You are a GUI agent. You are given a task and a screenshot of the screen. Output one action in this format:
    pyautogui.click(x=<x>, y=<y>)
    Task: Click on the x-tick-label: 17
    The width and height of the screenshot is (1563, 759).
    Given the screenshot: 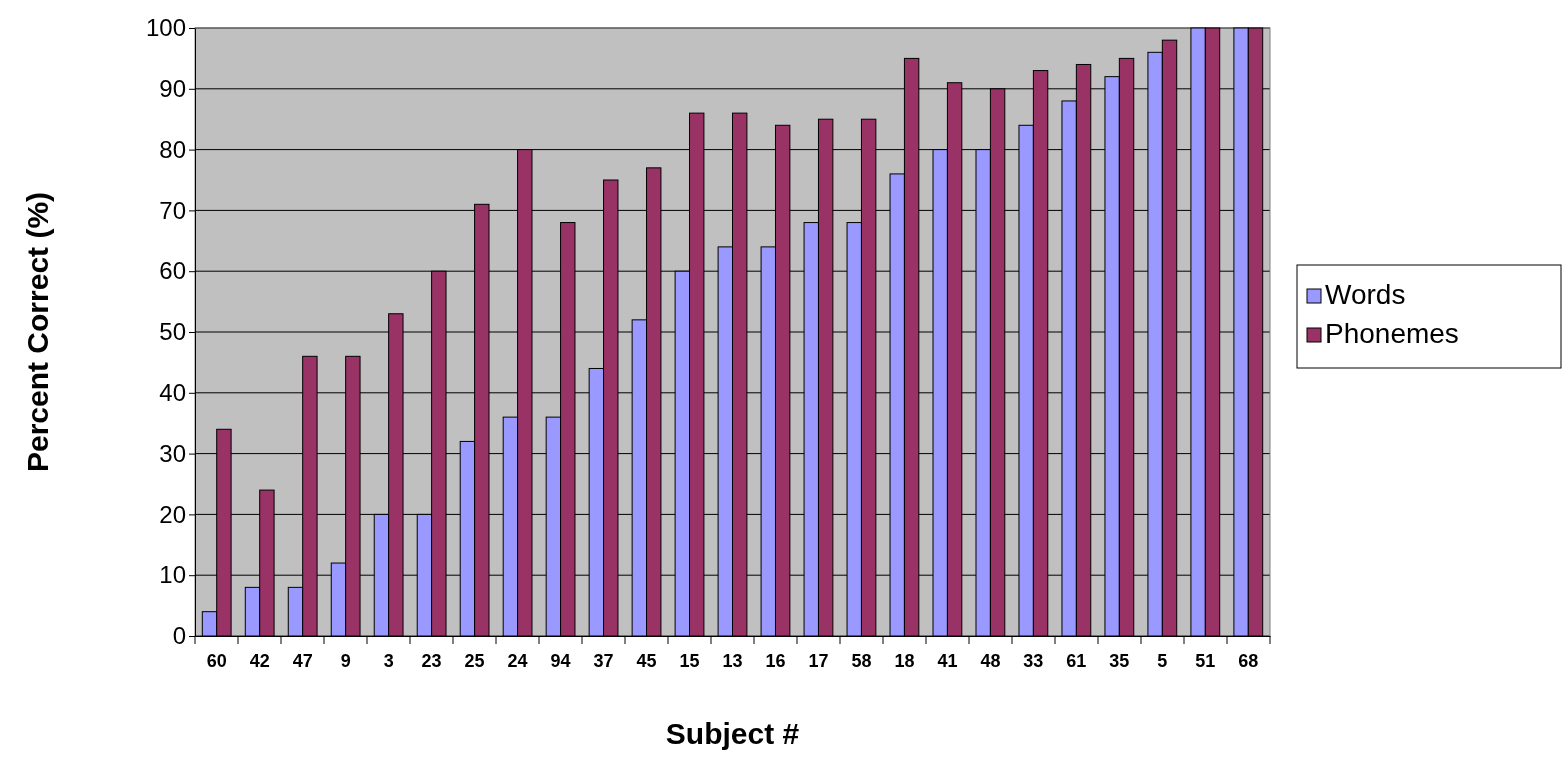 What is the action you would take?
    pyautogui.click(x=818, y=660)
    